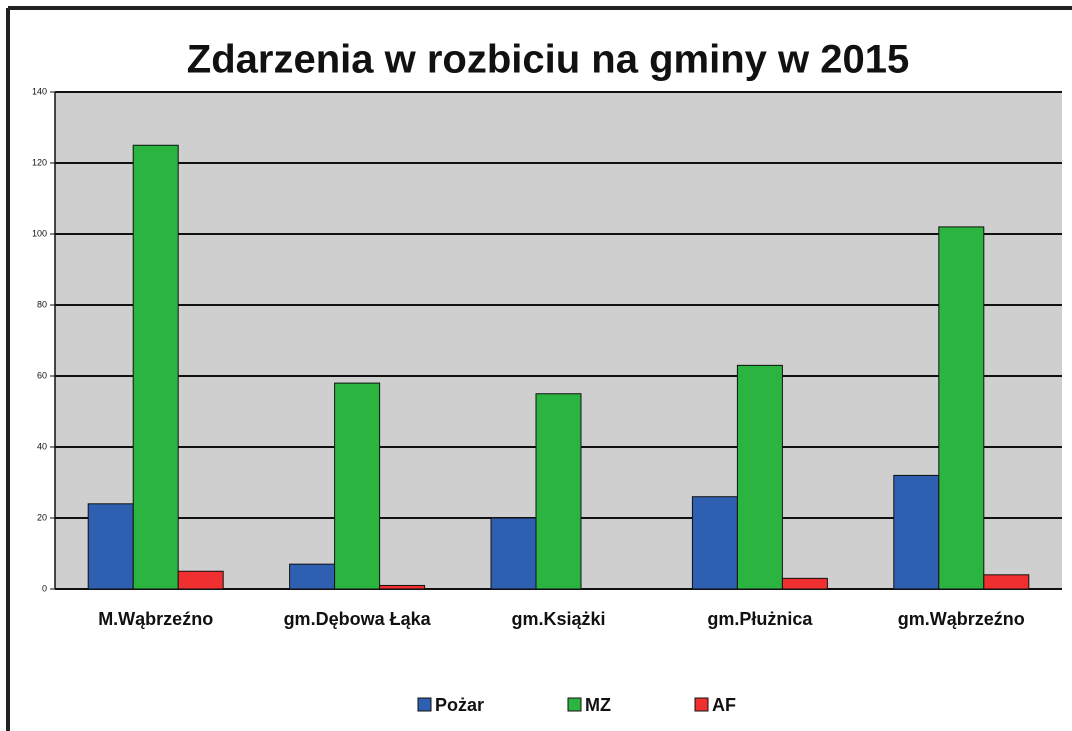 This screenshot has height=731, width=1072. Describe the element at coordinates (42, 517) in the screenshot. I see `y-tick-label: 20` at that location.